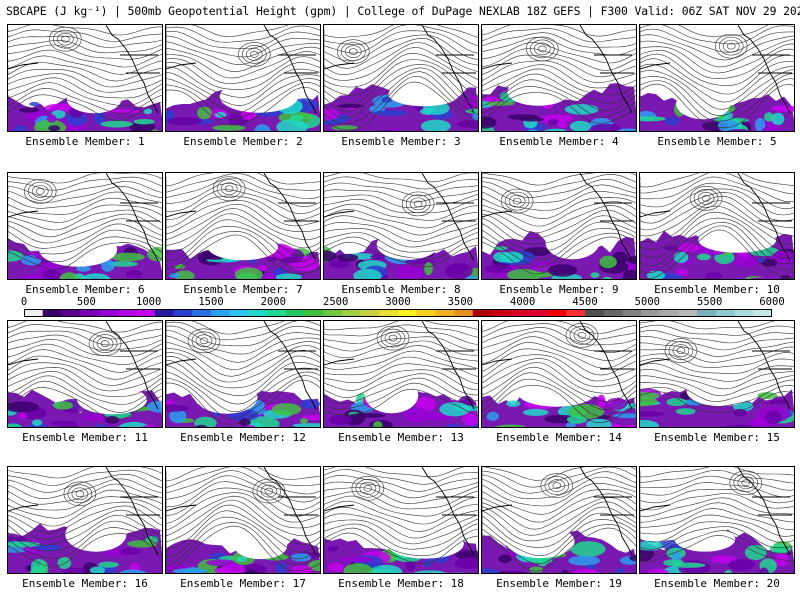 This screenshot has height=600, width=800. What do you see at coordinates (559, 141) in the screenshot?
I see `ensemble-member-label: Ensemble Member: 4` at bounding box center [559, 141].